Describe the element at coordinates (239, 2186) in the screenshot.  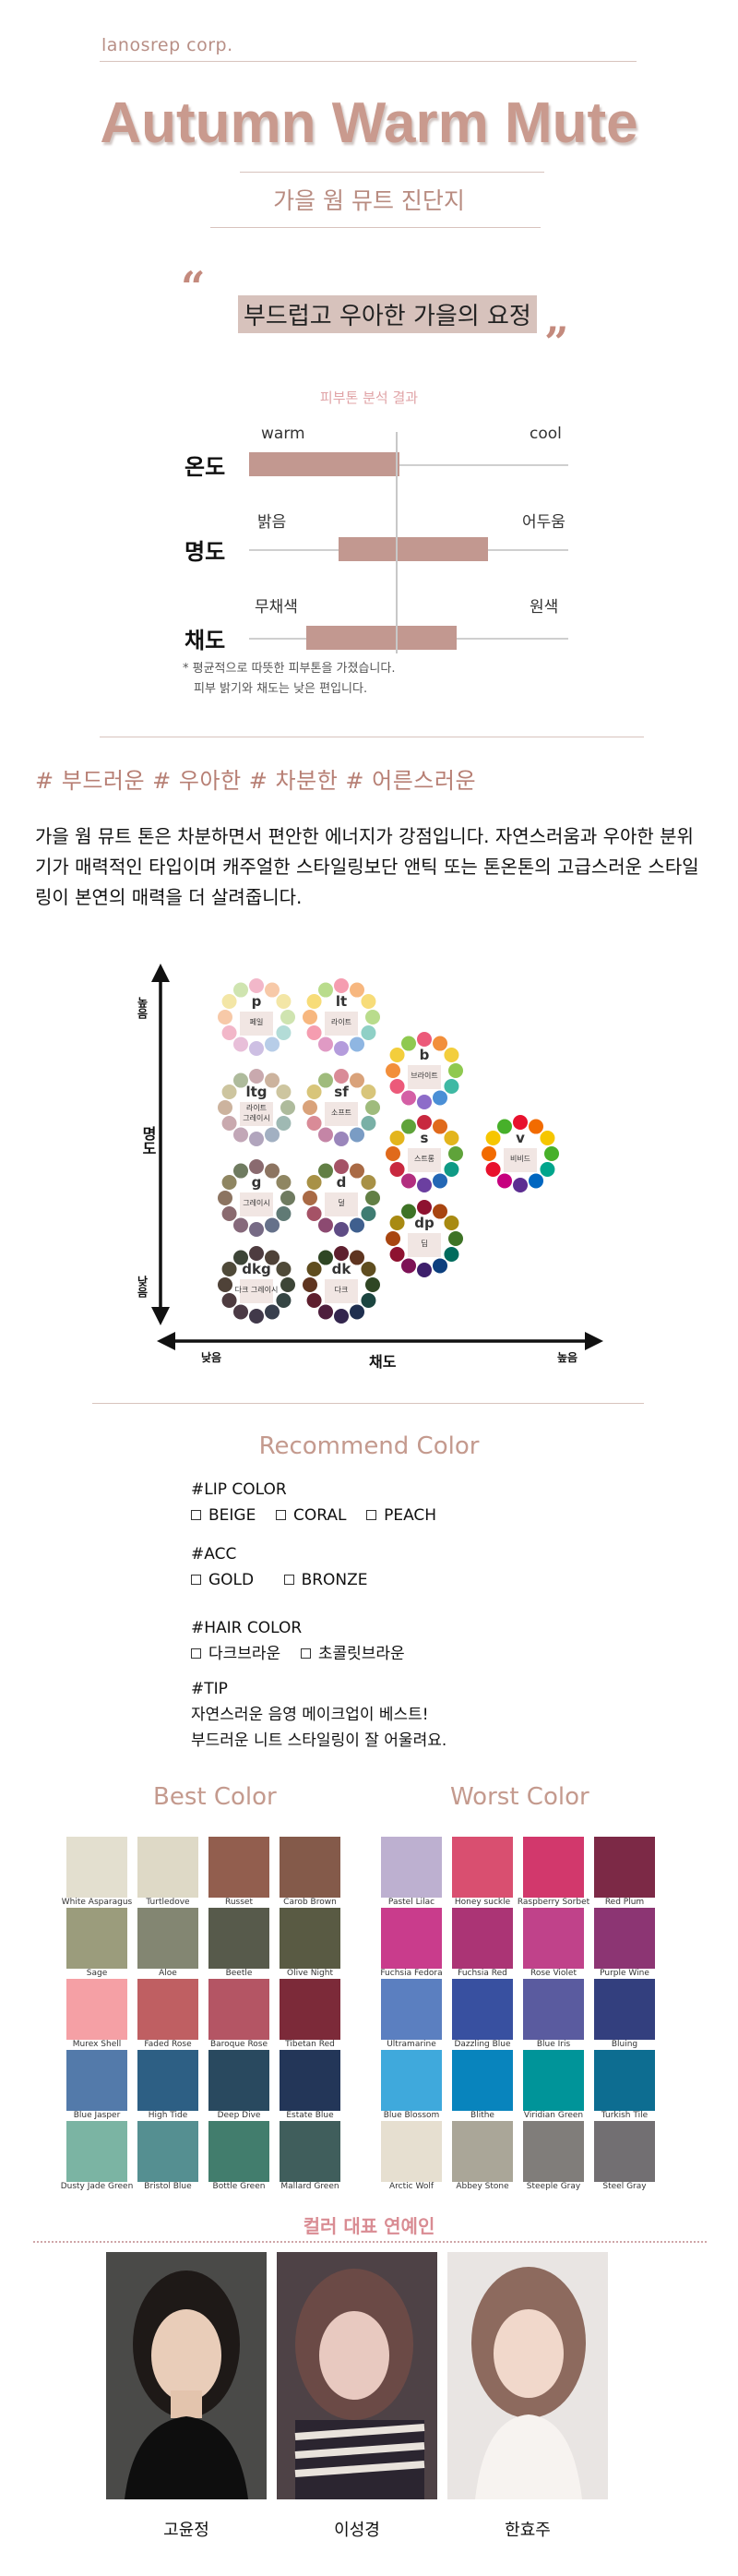
I see `color-swatch-label: Bottle Green` at that location.